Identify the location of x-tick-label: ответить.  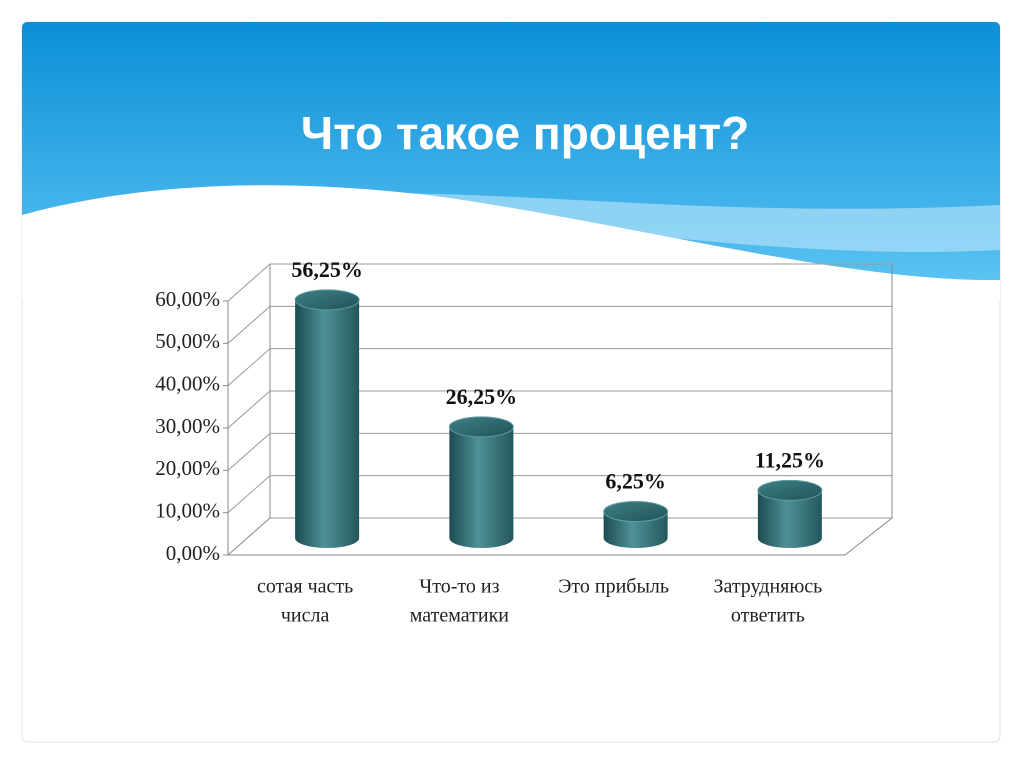
(768, 616).